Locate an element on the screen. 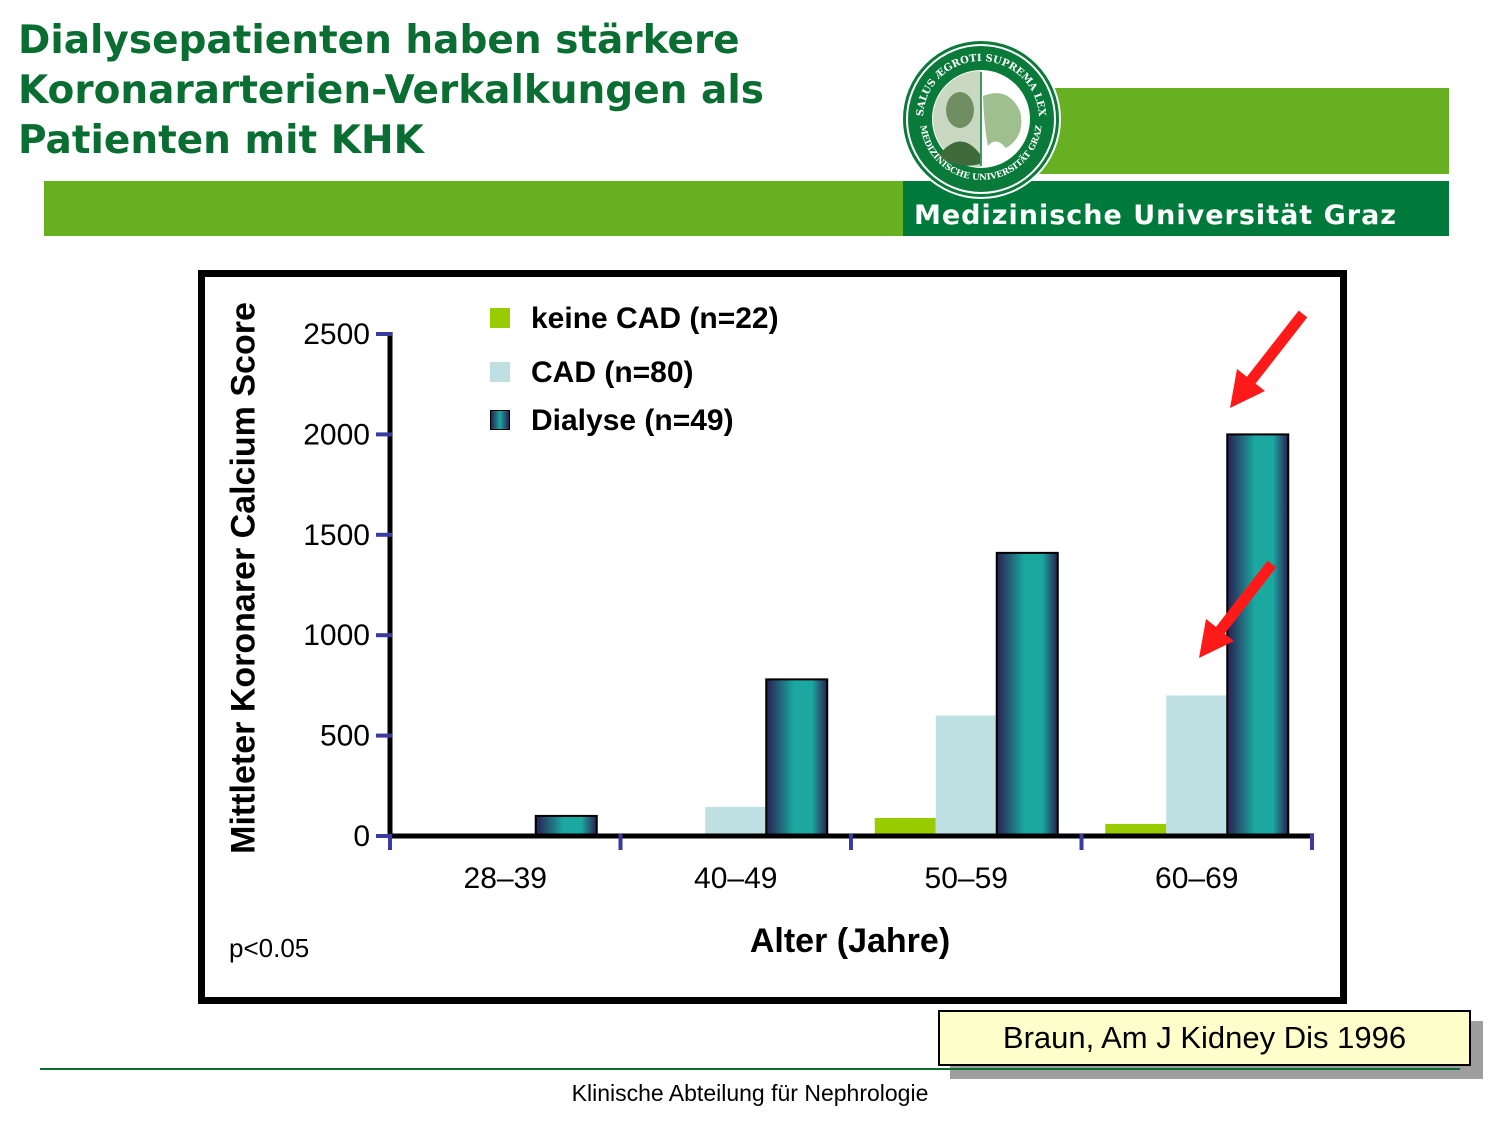 This screenshot has width=1500, height=1125. y-tick-label: 2000 is located at coordinates (336, 434).